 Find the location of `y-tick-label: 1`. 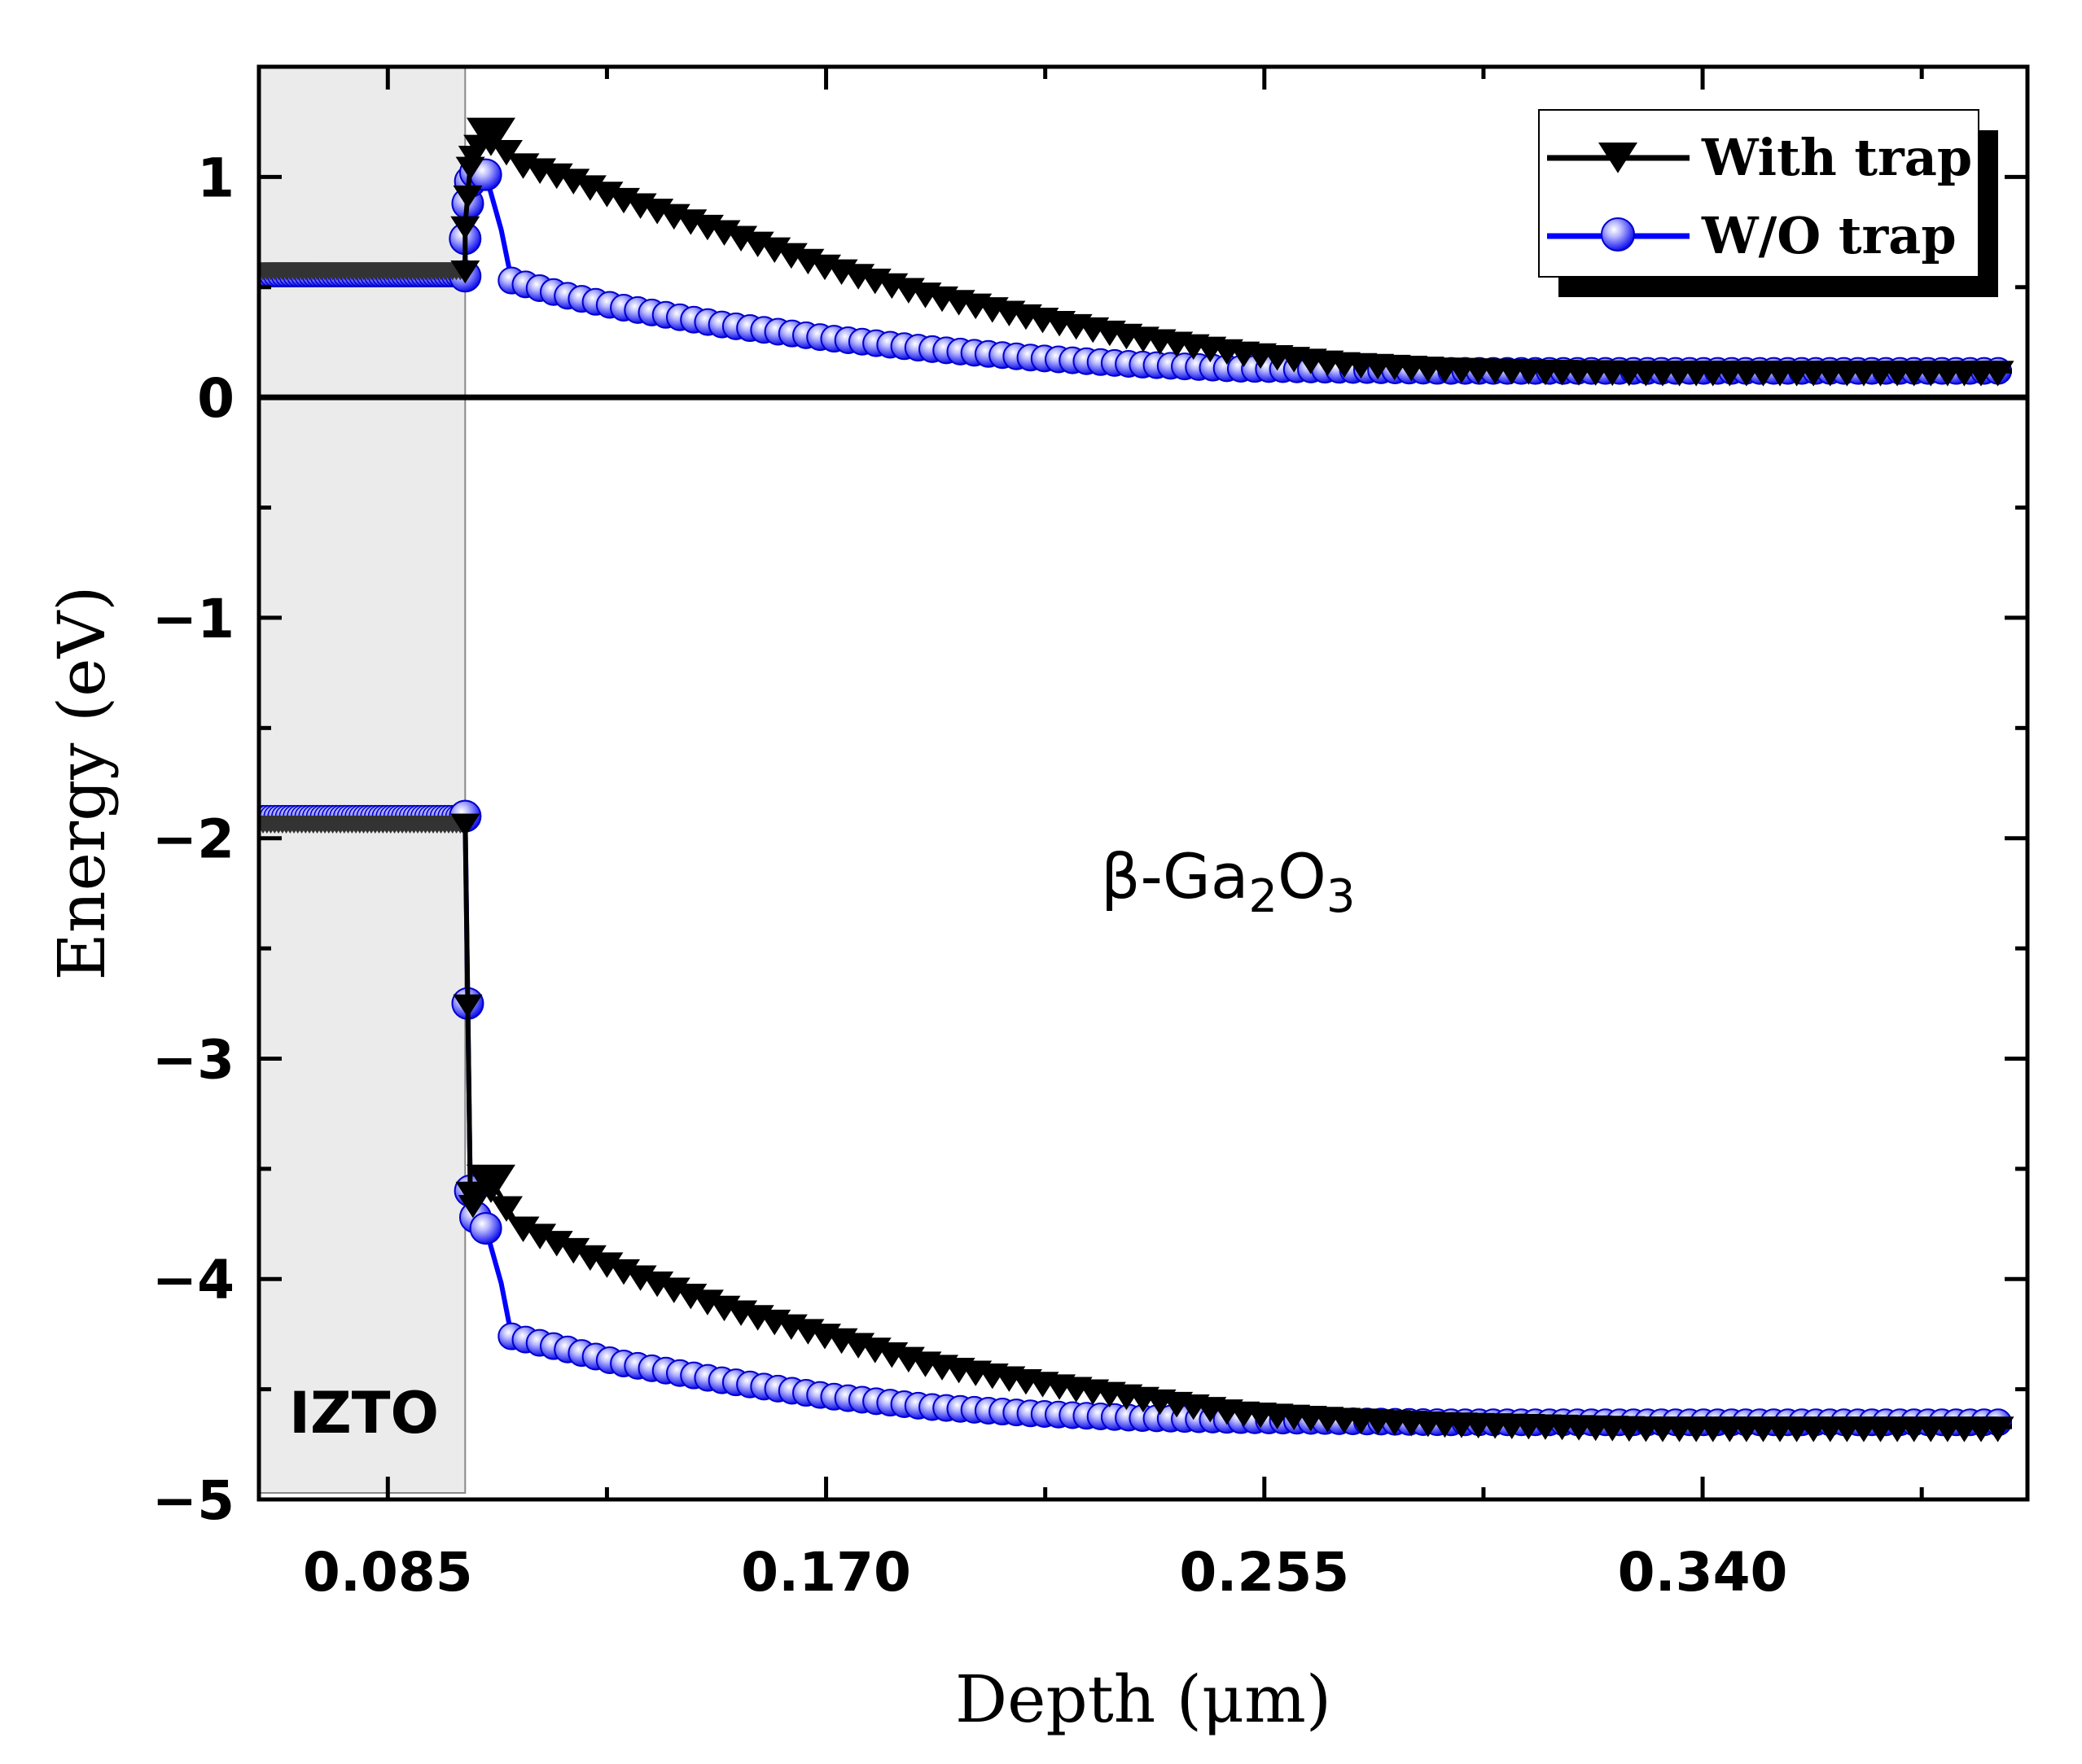

y-tick-label: 1 is located at coordinates (215, 178).